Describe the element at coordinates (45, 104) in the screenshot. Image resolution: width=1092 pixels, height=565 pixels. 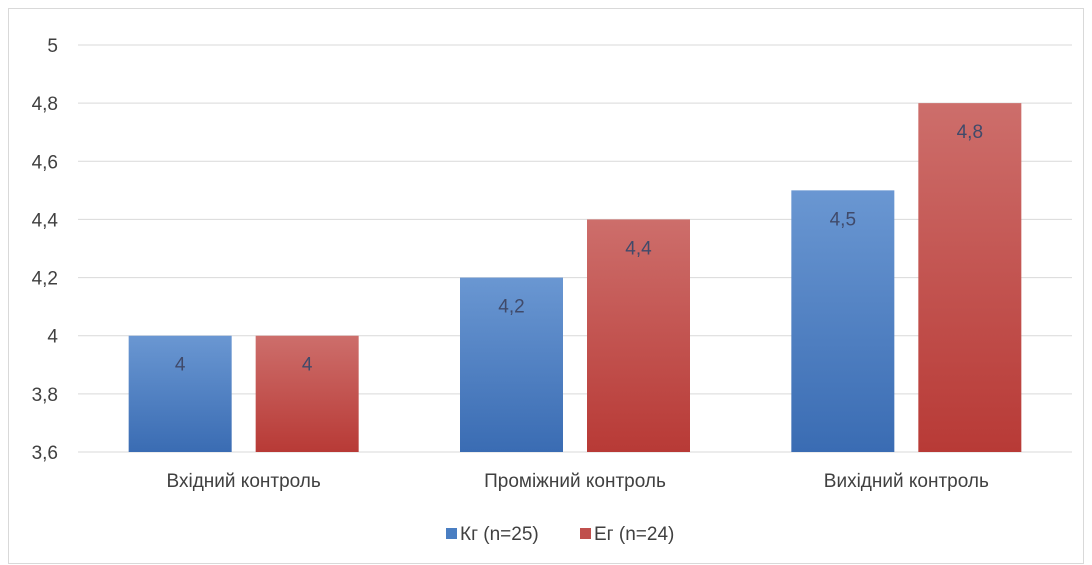
I see `y-tick-label: 4,8` at that location.